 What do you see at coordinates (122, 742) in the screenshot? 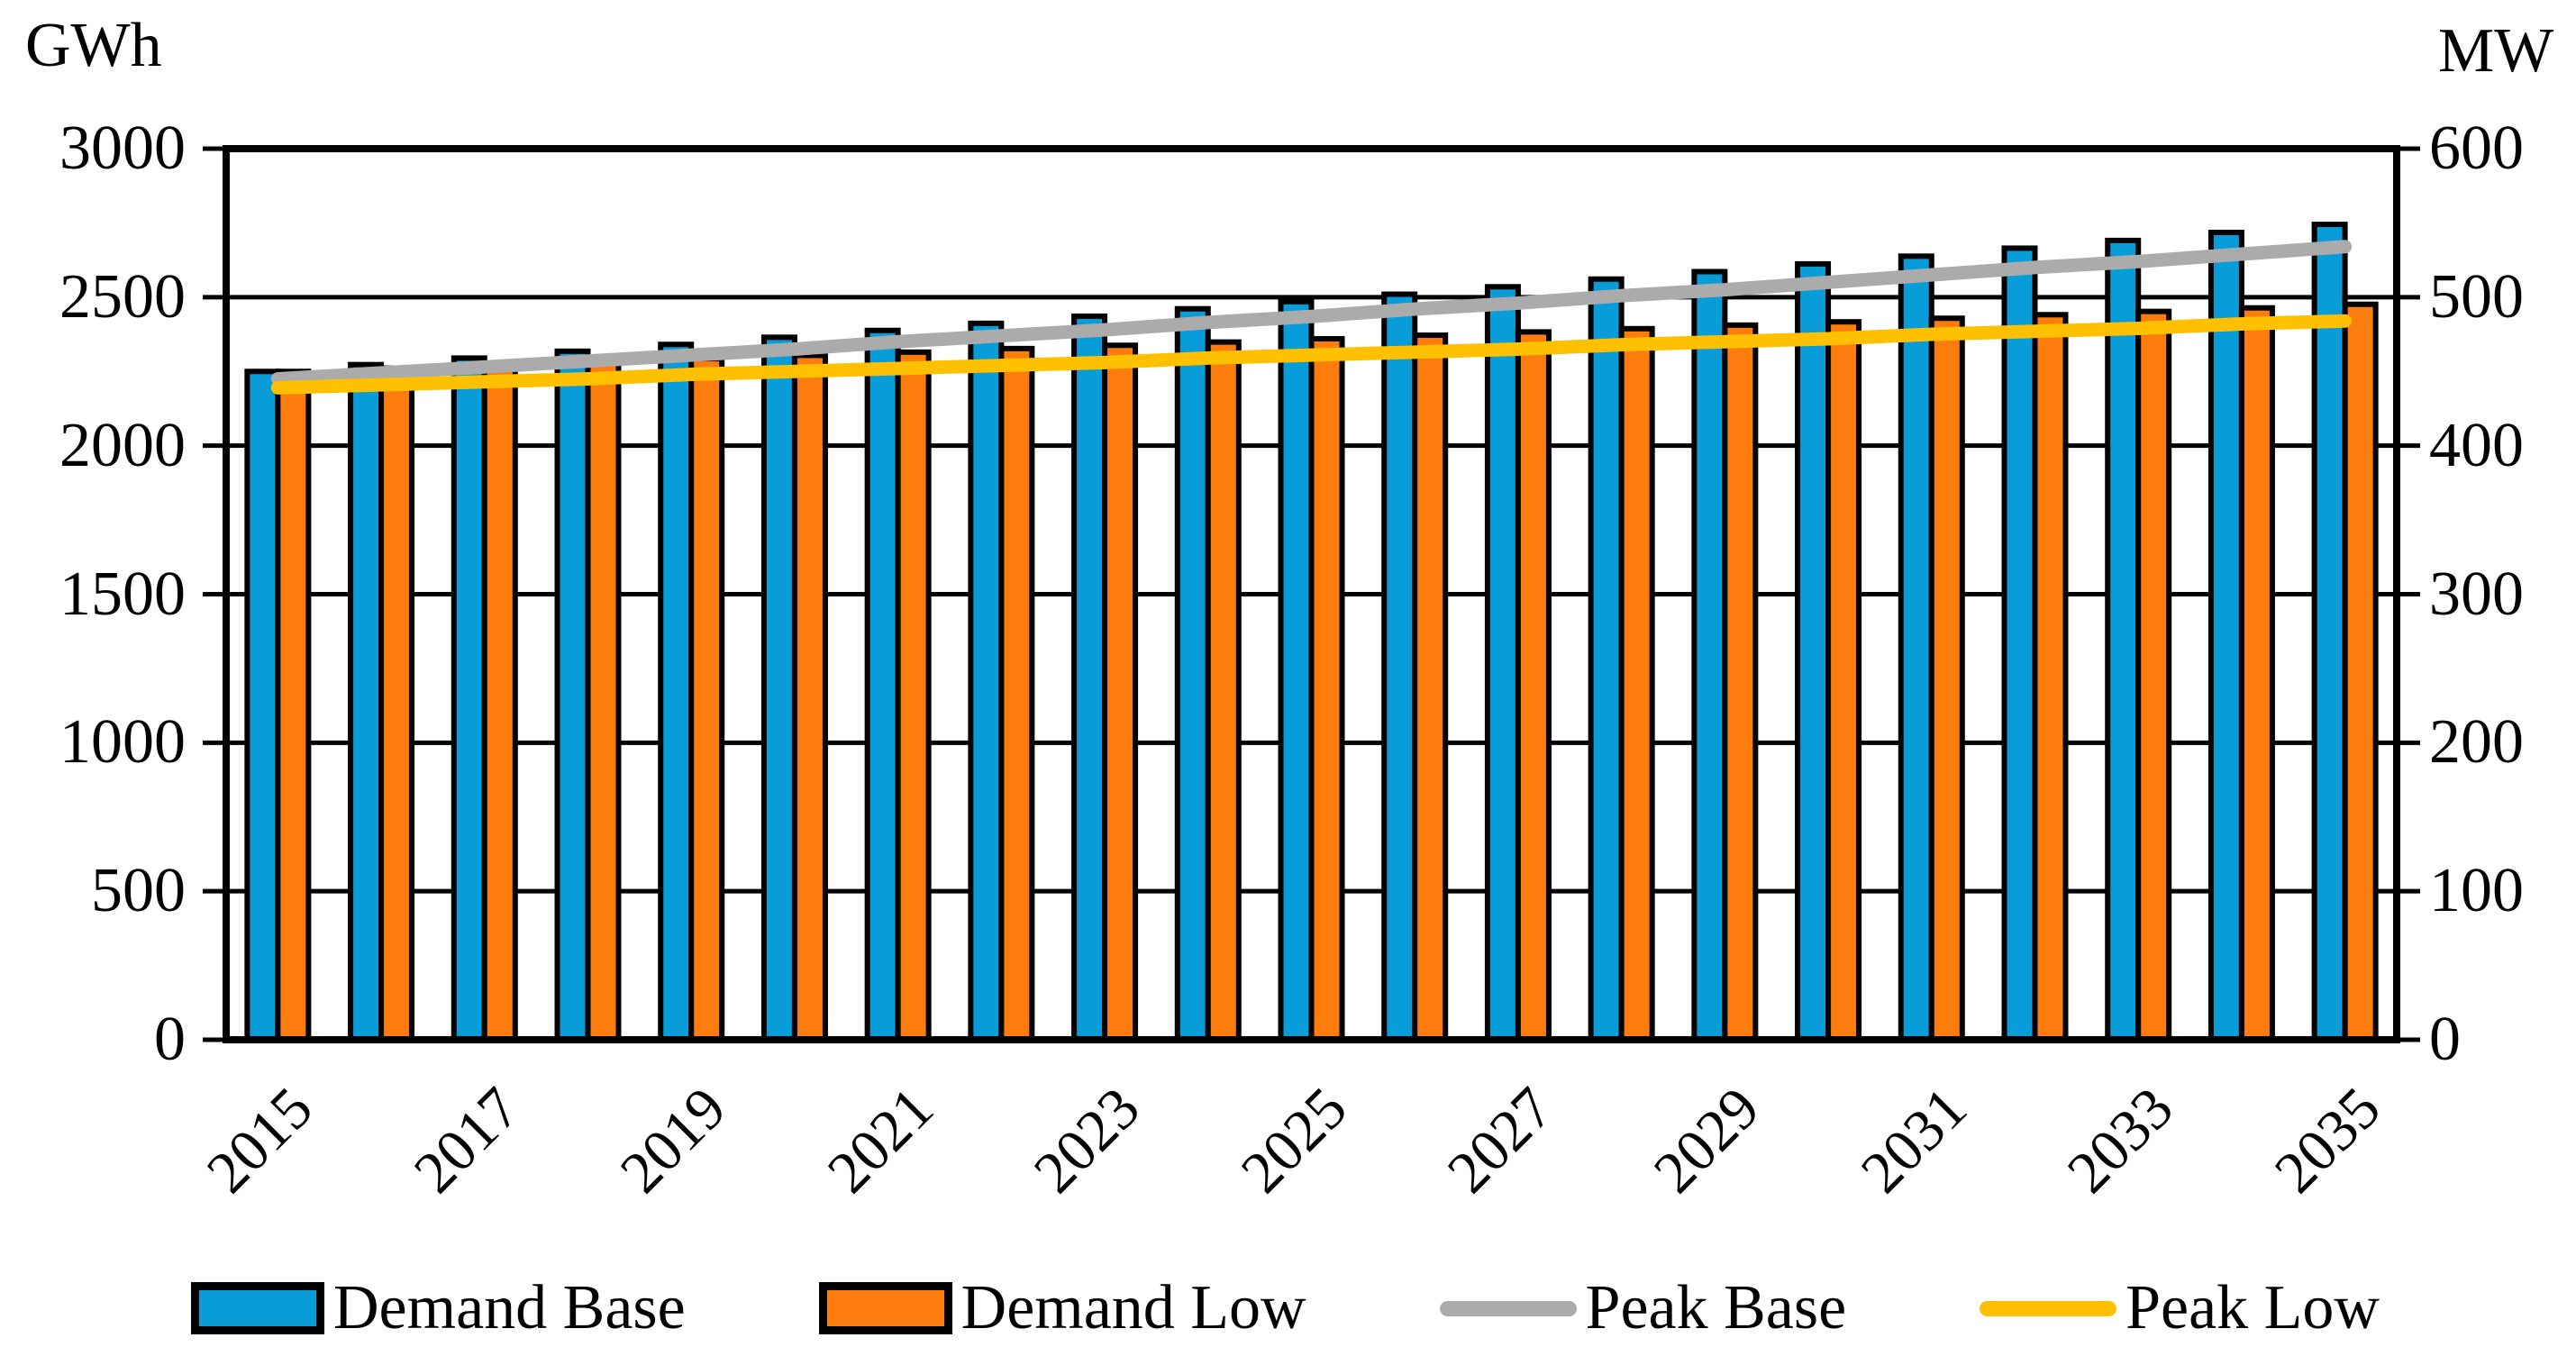
I see `y-left-tick-label: 1000` at bounding box center [122, 742].